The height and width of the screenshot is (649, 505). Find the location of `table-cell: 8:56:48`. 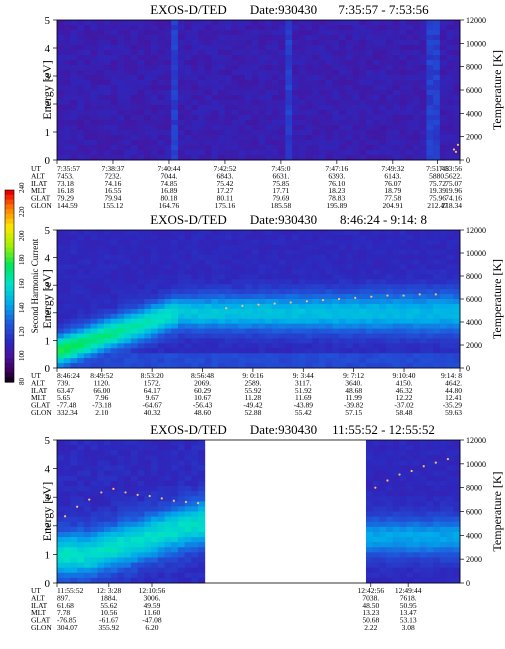

table-cell: 8:56:48 is located at coordinates (202, 375).